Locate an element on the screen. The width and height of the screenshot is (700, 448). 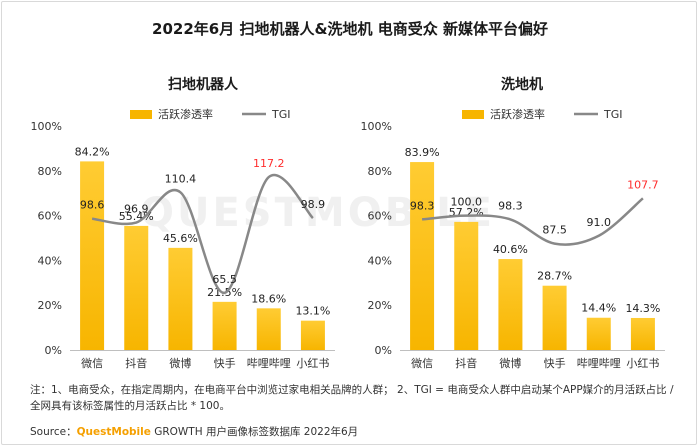
source-brand: QuestMobile is located at coordinates (113, 432).